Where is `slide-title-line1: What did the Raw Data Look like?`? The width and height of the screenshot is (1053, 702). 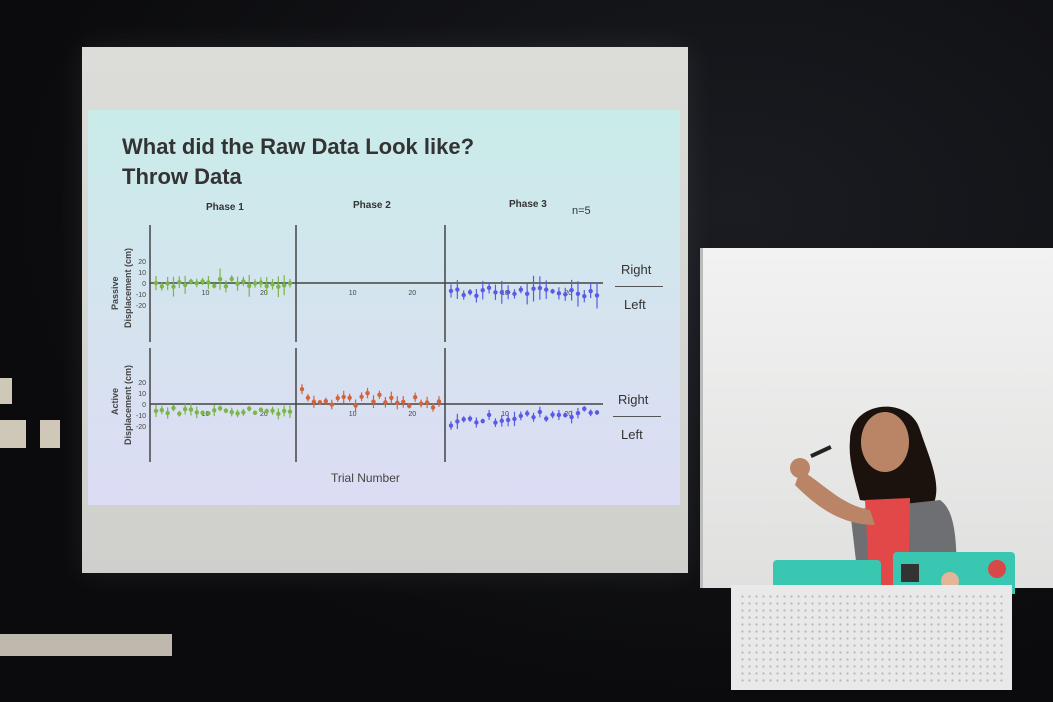
slide-title-line1: What did the Raw Data Look like? is located at coordinates (298, 146).